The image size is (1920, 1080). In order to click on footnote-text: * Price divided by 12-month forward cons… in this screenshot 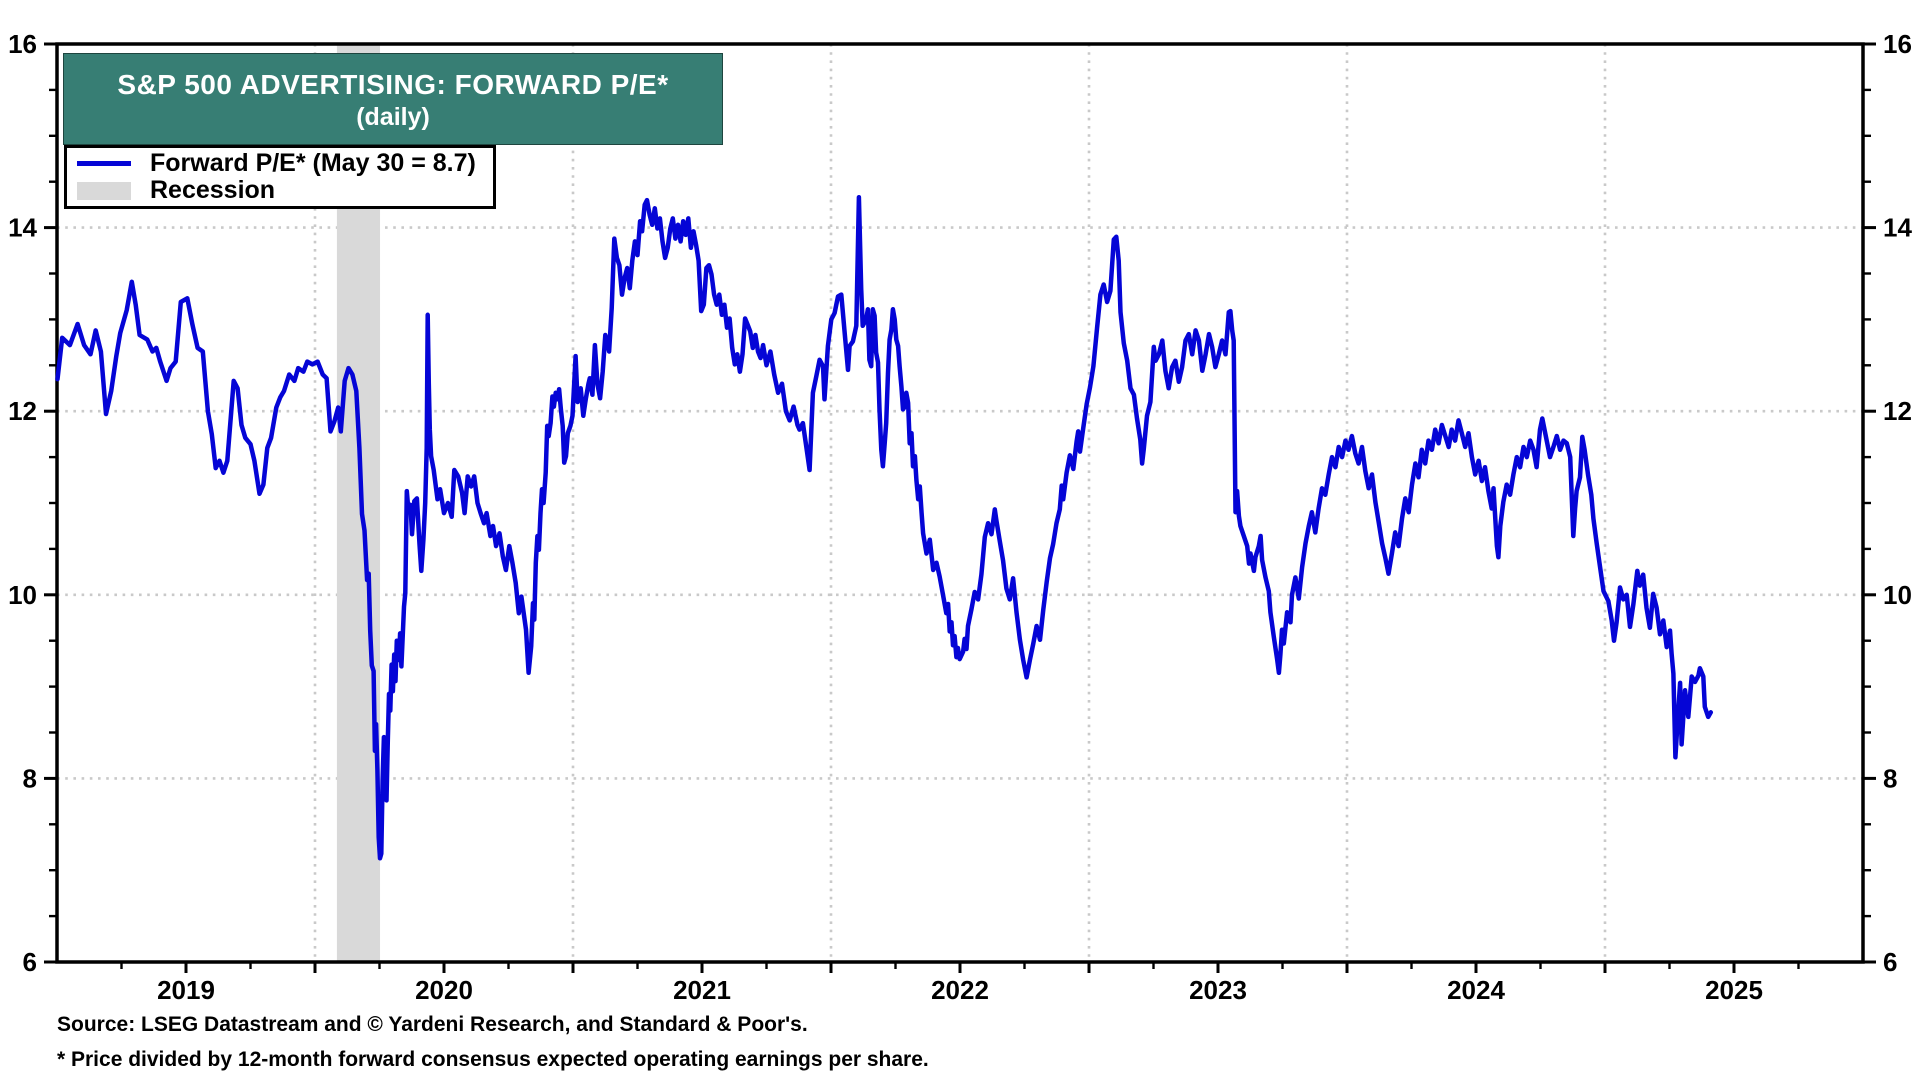, I will do `click(493, 1059)`.